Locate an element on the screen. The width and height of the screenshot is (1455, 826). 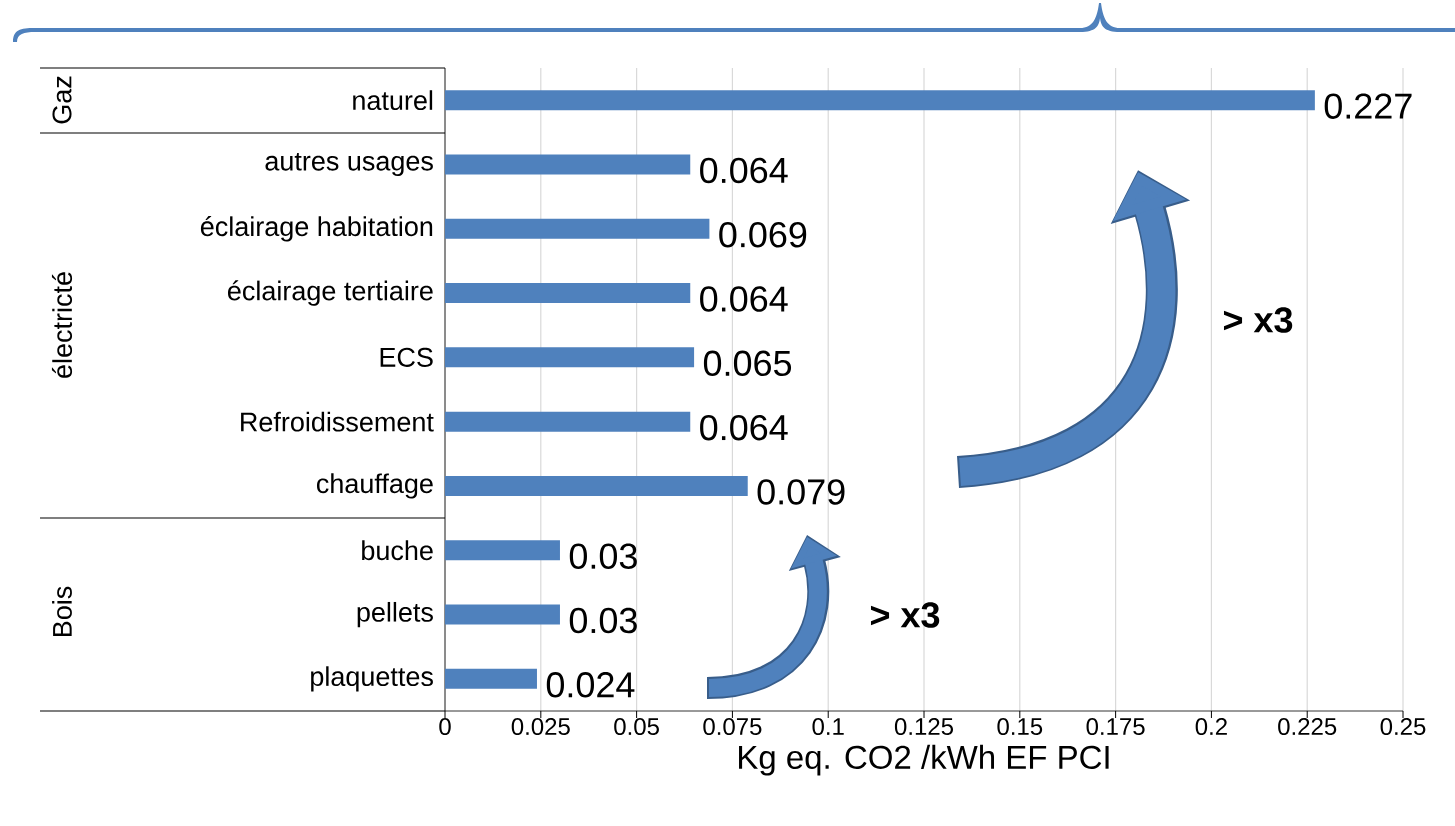
x-tick-label: 0 is located at coordinates (445, 727).